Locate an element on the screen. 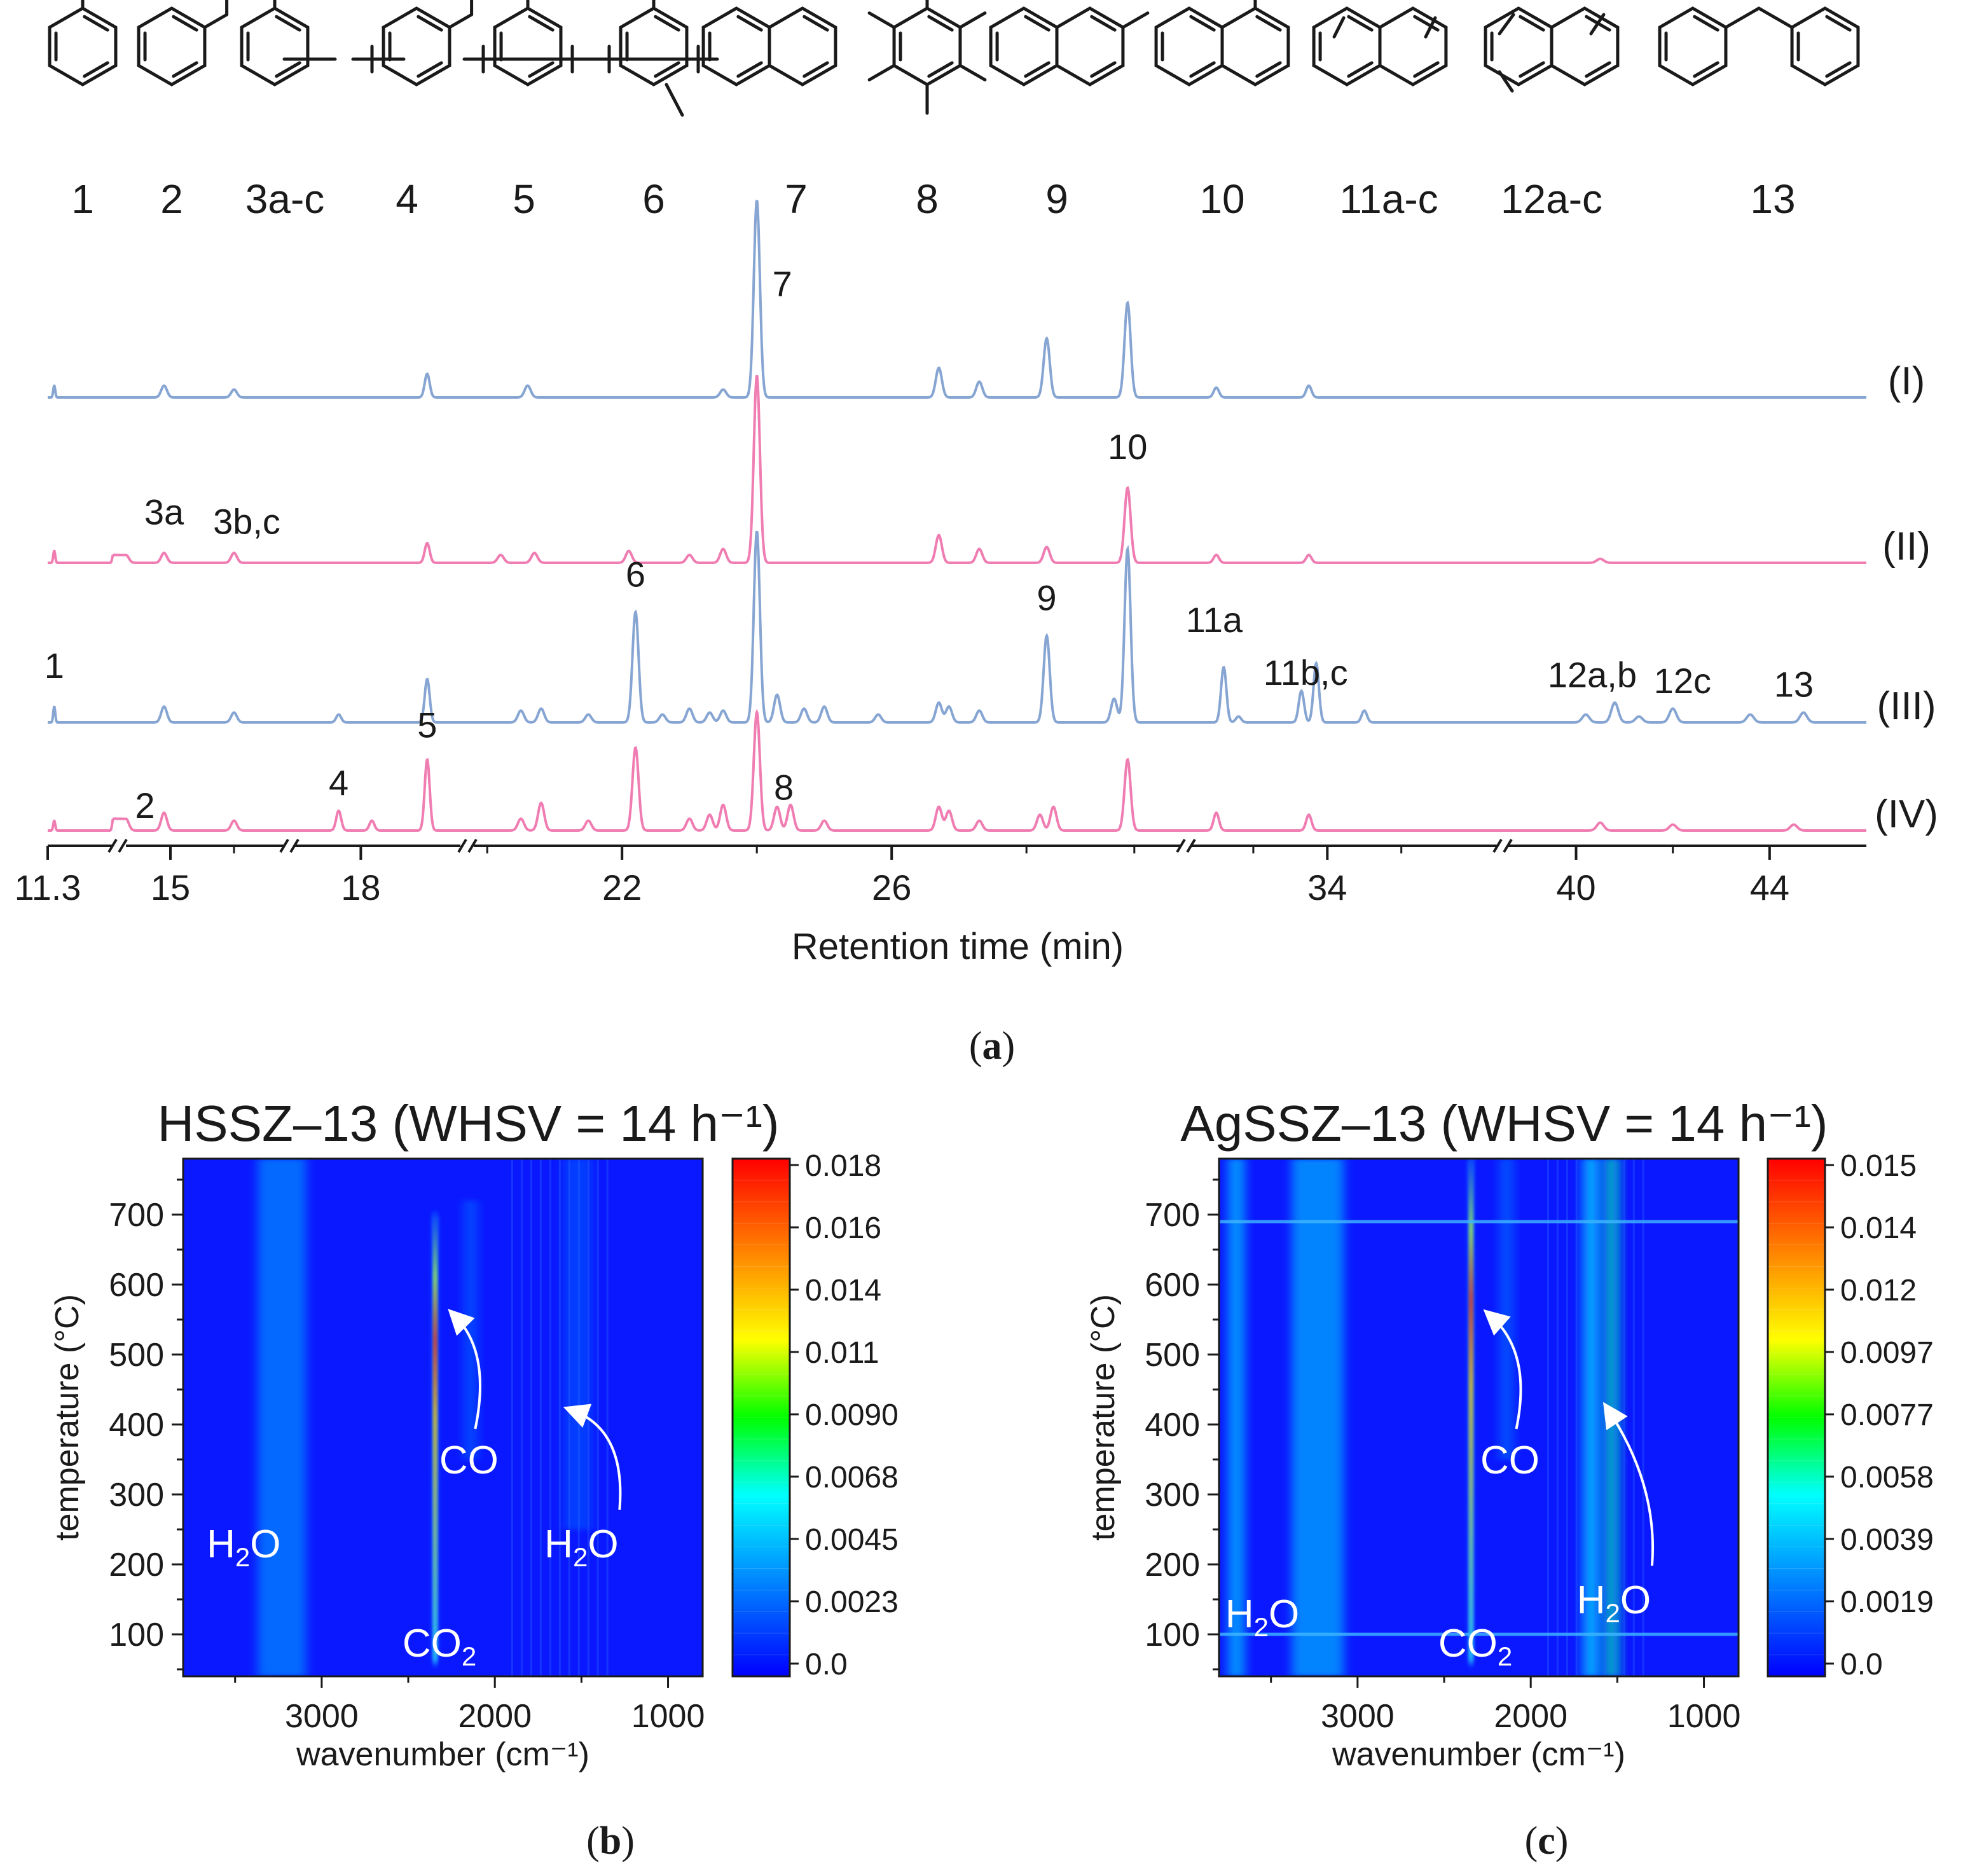  colorbar-tick-label: 0.014 is located at coordinates (843, 1290).